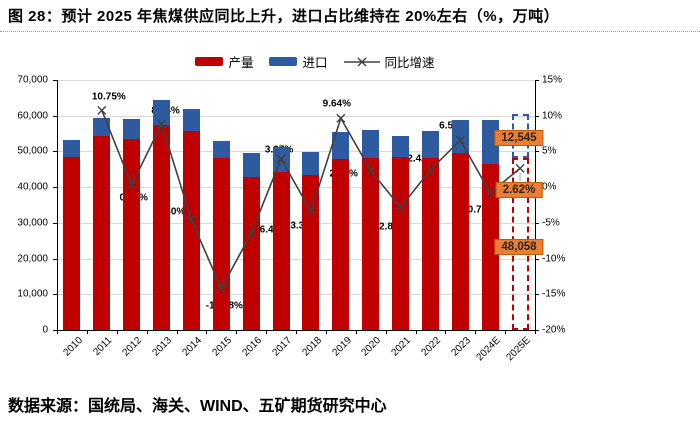  Describe the element at coordinates (222, 347) in the screenshot. I see `x-axis-tick-label: 2015` at that location.